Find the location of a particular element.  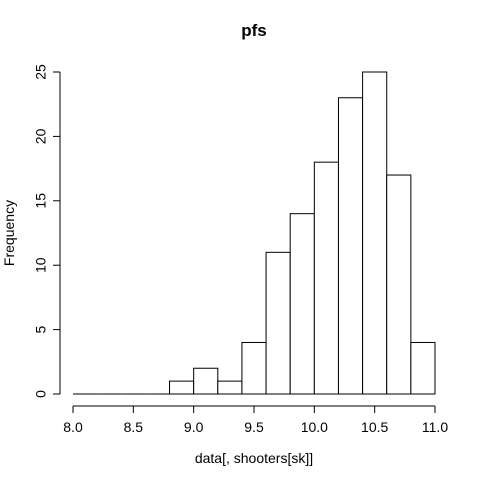

x-tick-label: 9.0 is located at coordinates (194, 427).